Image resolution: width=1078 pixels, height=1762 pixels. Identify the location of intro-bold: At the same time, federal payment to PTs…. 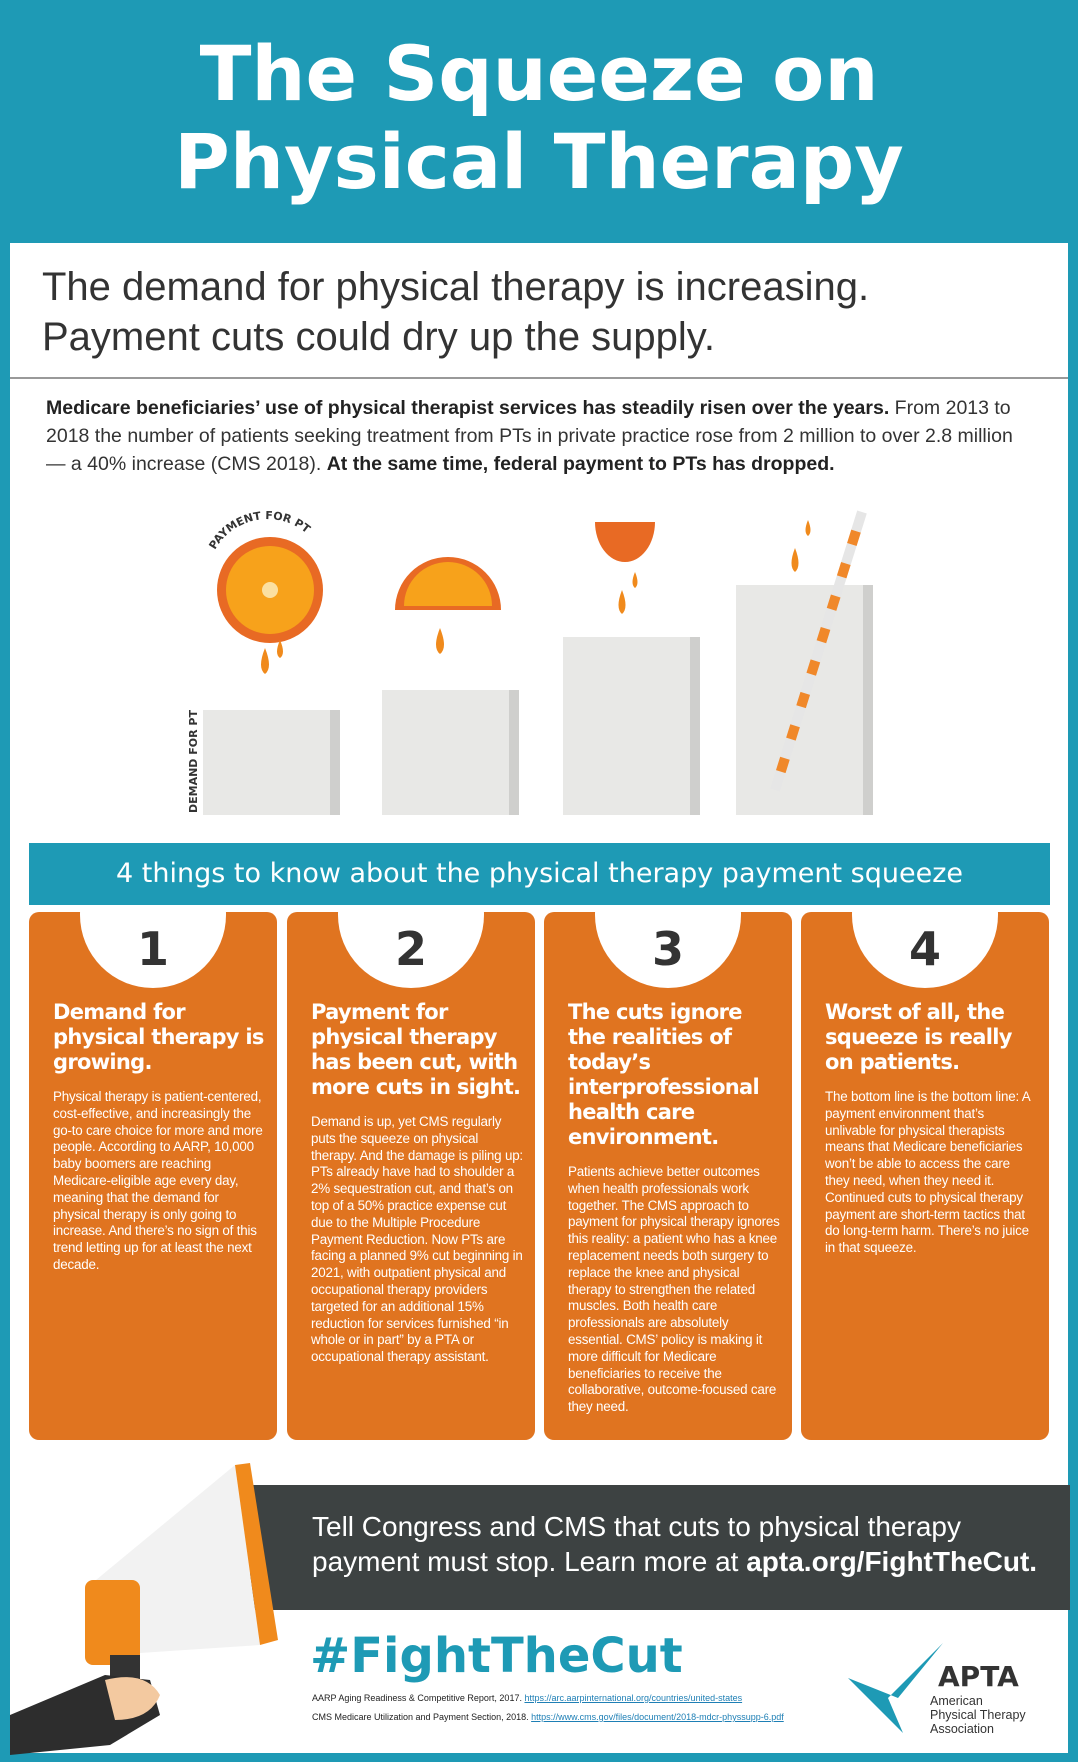
(580, 464).